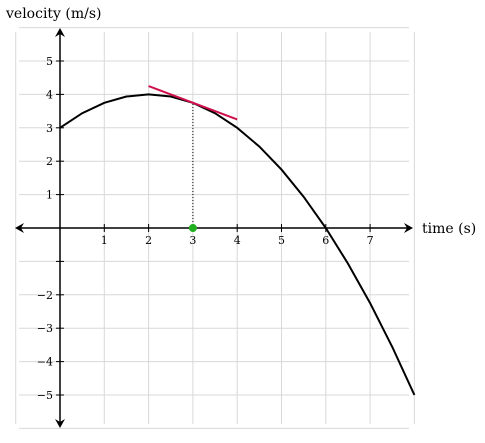  What do you see at coordinates (104, 240) in the screenshot?
I see `x-tick-label: 1` at bounding box center [104, 240].